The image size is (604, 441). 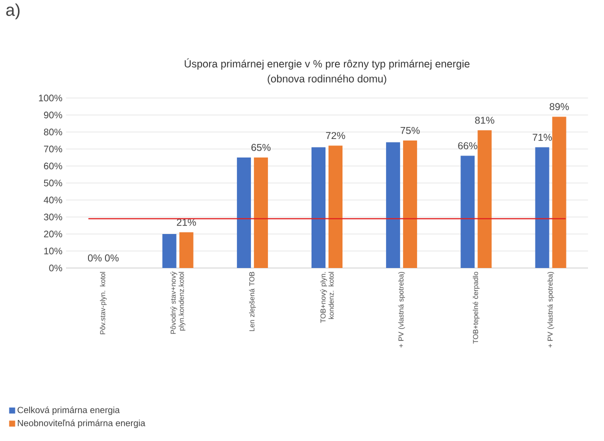 I want to click on y-tick-label: 10%, so click(x=53, y=251).